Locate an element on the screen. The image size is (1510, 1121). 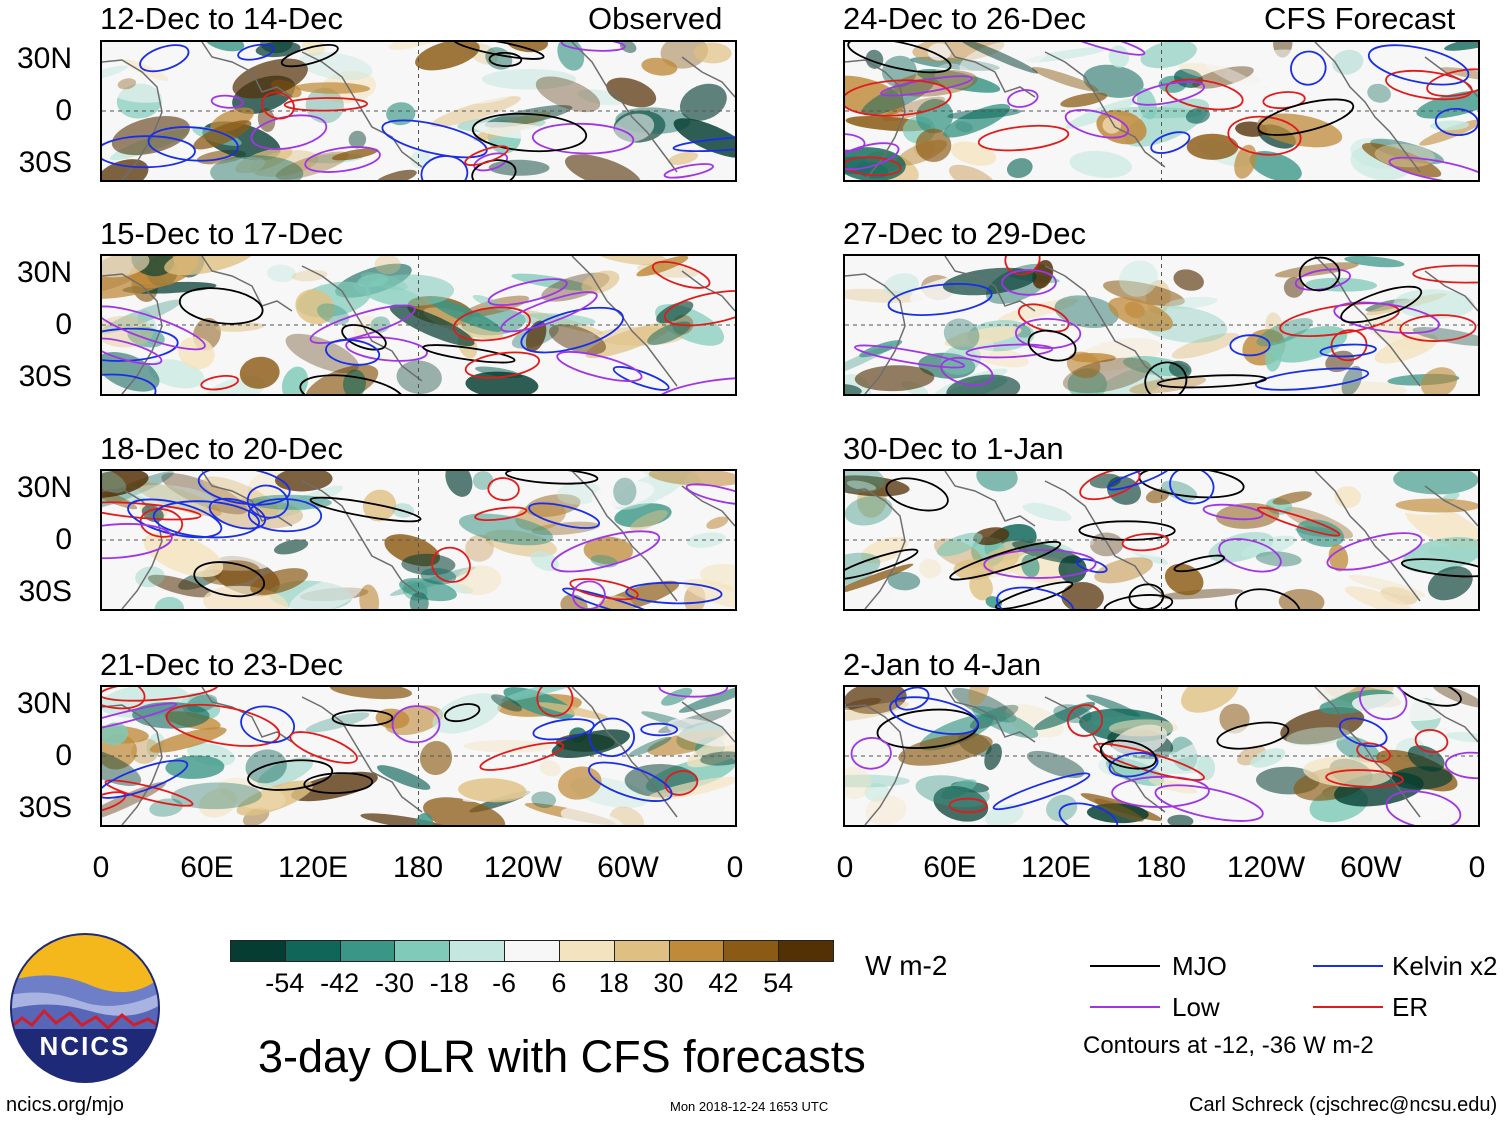
panel-title: 18-Dec to 20-Dec is located at coordinates (221, 448).